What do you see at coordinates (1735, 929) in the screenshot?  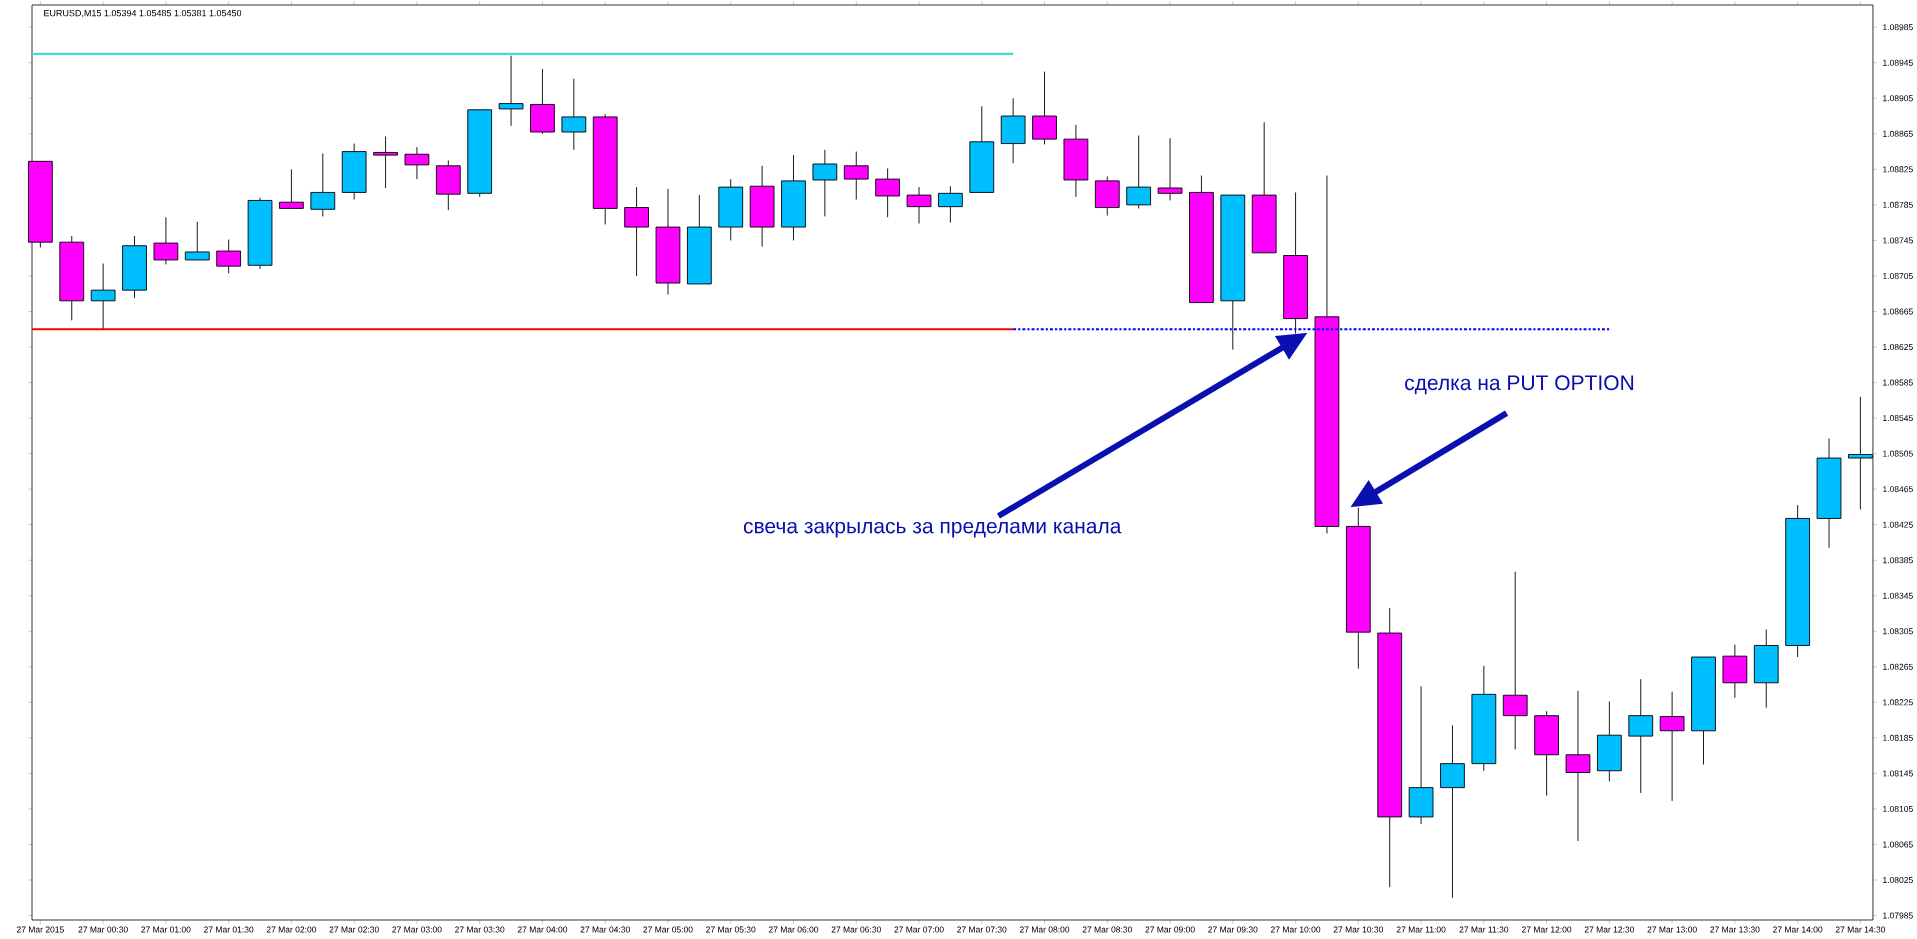 I see `x-tick-label: 27 Mar 13:30` at bounding box center [1735, 929].